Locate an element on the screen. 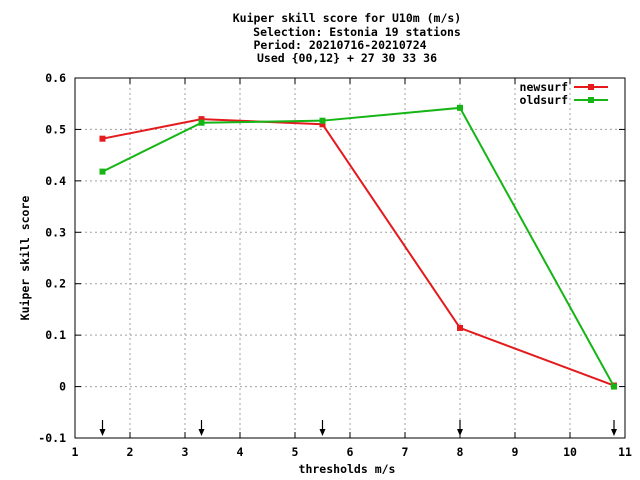 The width and height of the screenshot is (640, 480). legend-marker-newsurf is located at coordinates (591, 87).